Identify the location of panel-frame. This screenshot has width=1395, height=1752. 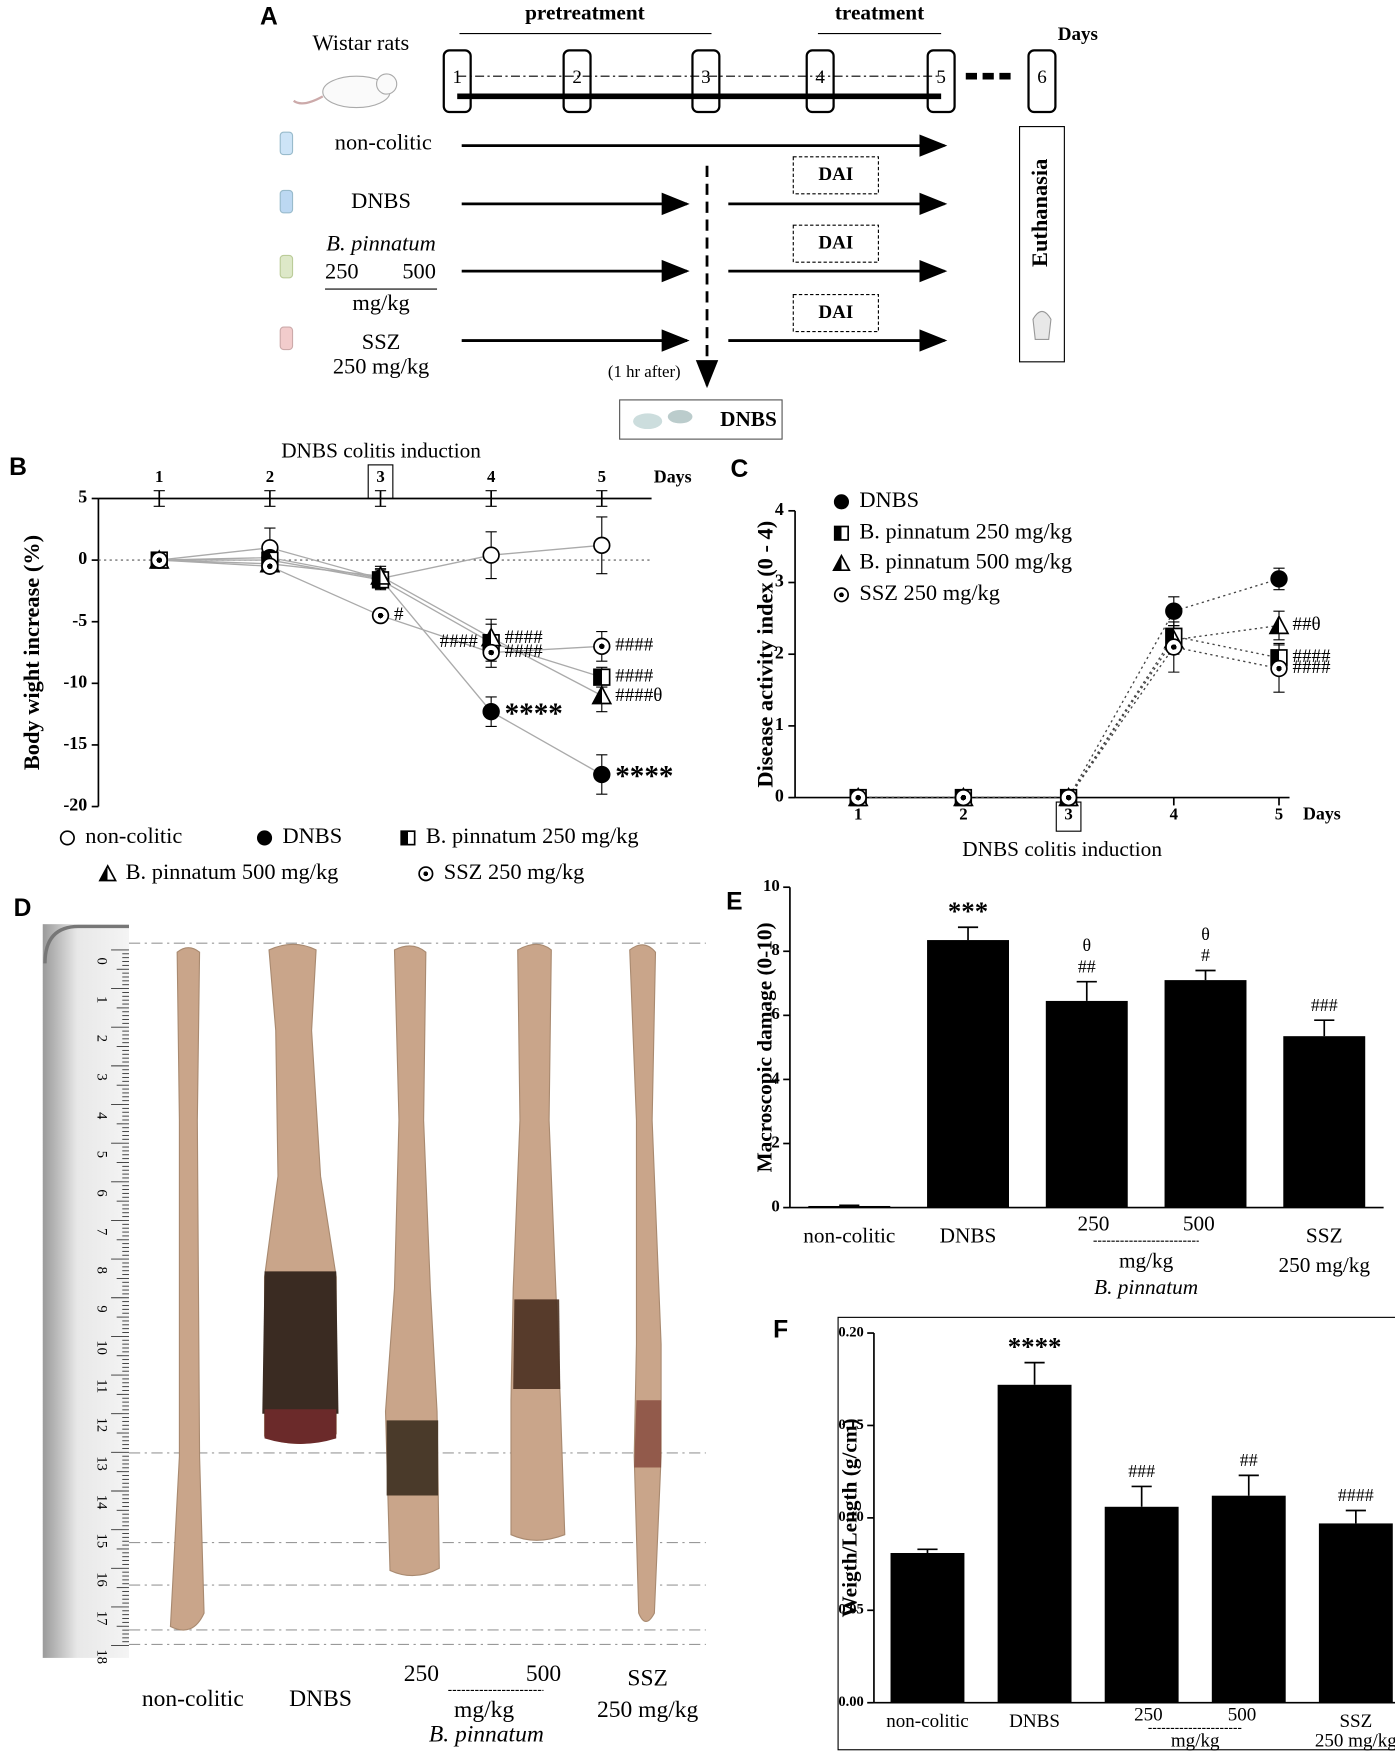
(1116, 1533).